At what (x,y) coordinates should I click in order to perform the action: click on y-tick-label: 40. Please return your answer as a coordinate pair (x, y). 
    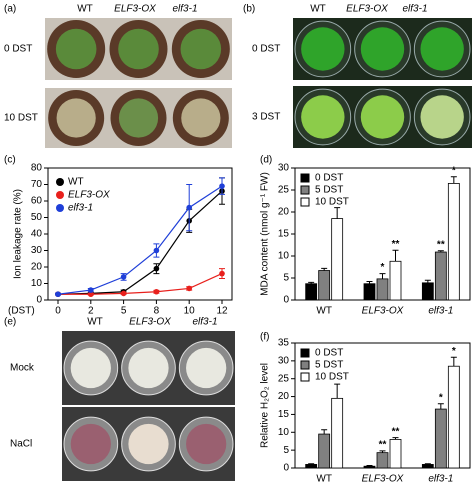
    Looking at the image, I should click on (37, 234).